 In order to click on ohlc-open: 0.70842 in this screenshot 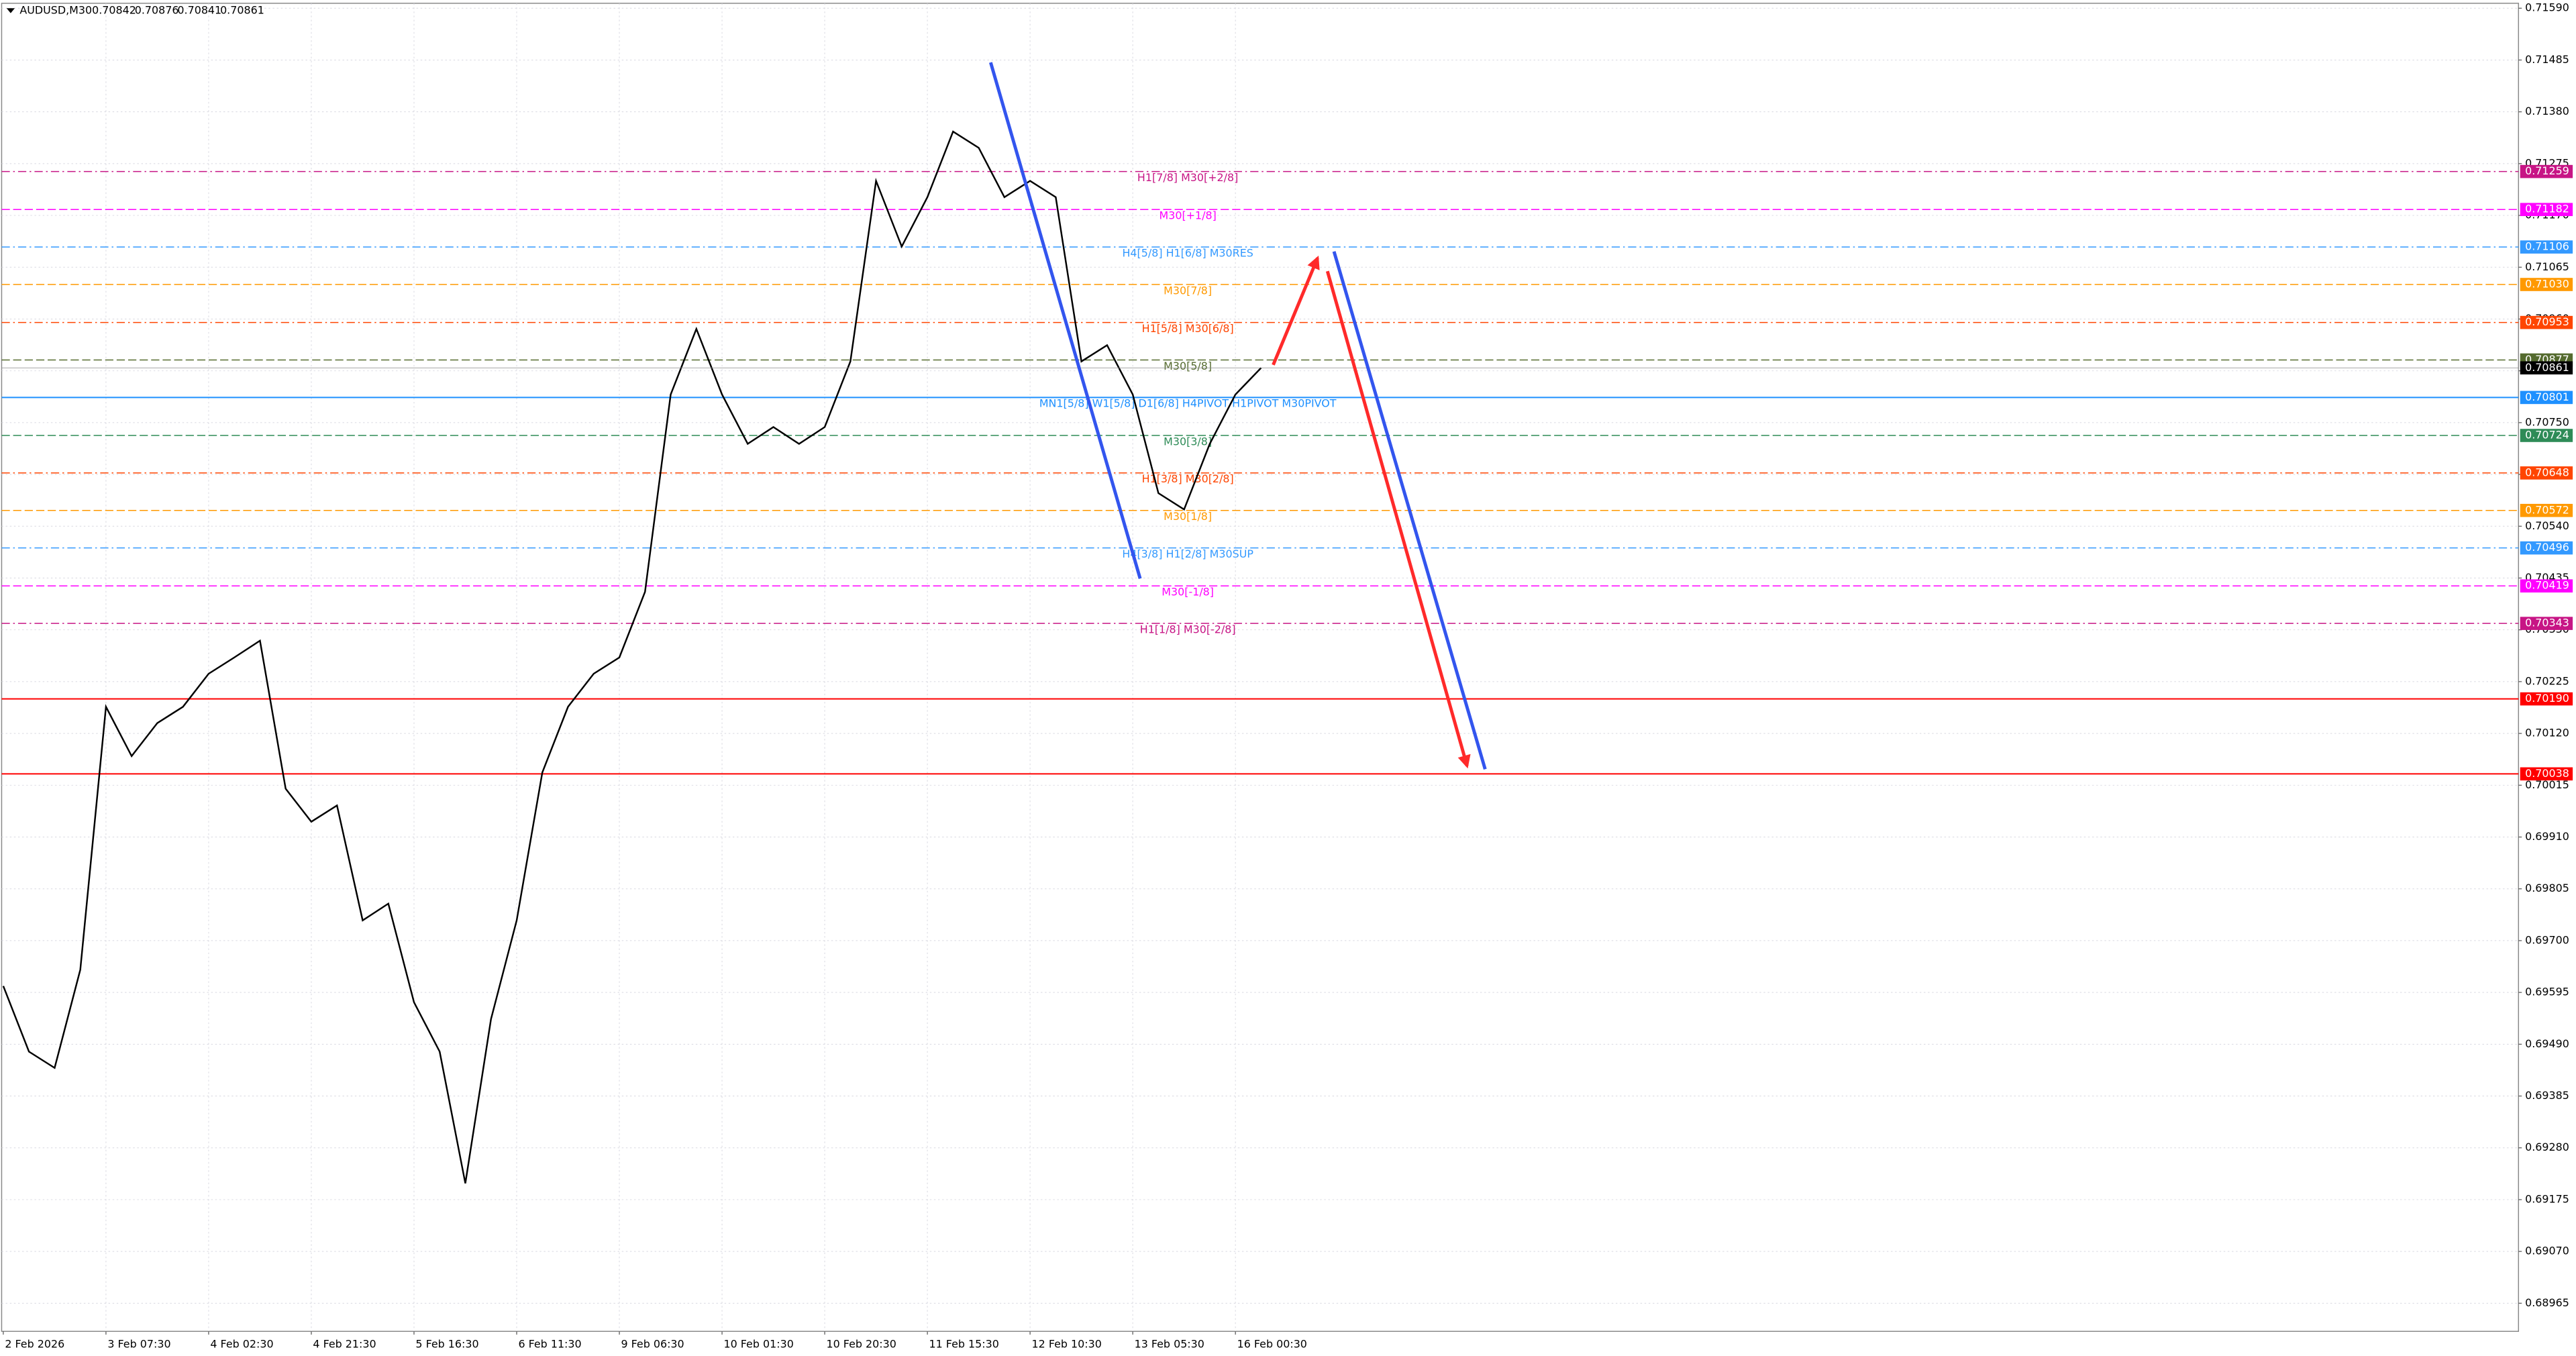, I will do `click(114, 9)`.